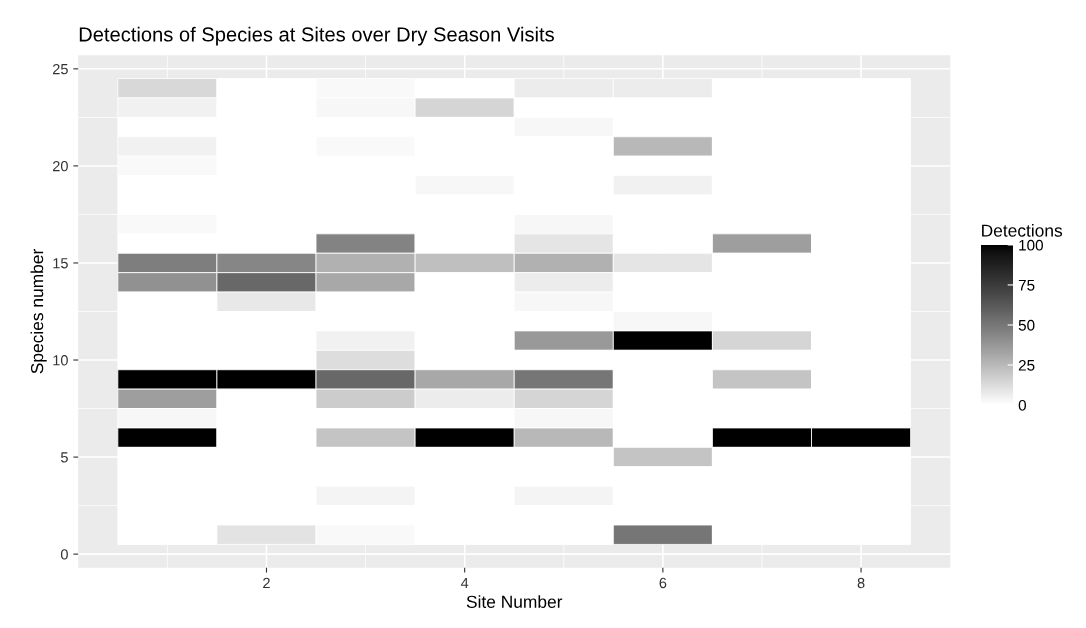 The height and width of the screenshot is (628, 1086). Describe the element at coordinates (1022, 405) in the screenshot. I see `color-bar-label: 0` at that location.